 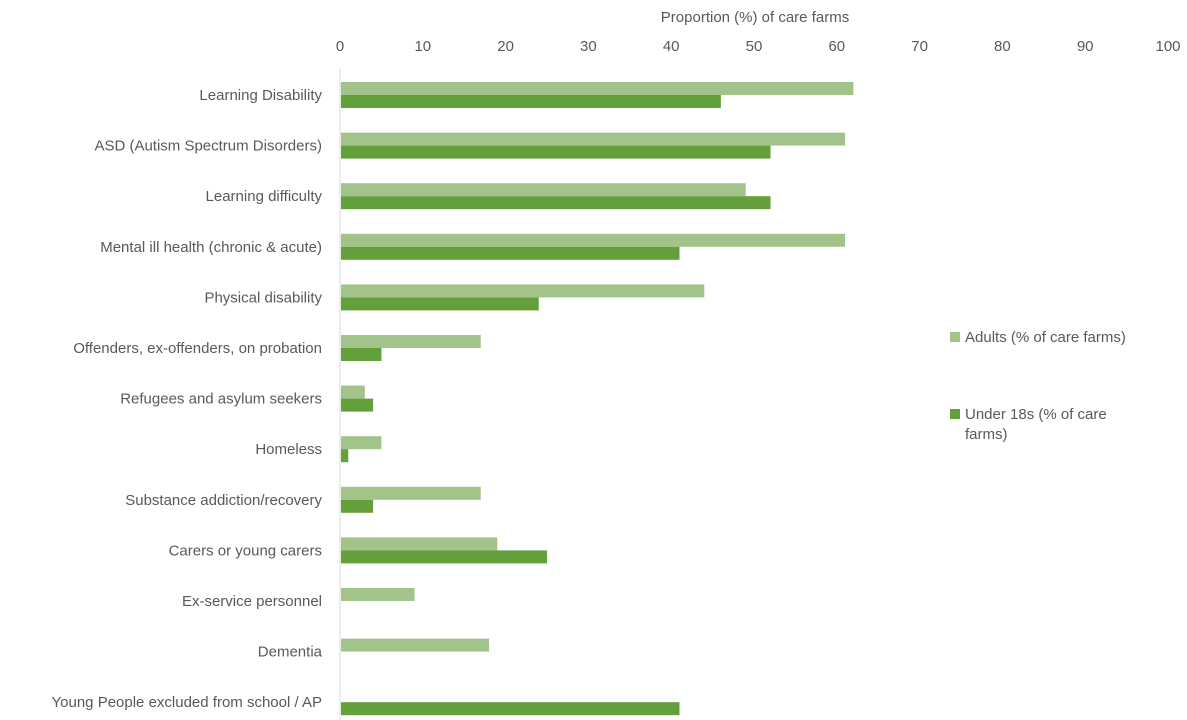 What do you see at coordinates (288, 449) in the screenshot?
I see `category-label: Homeless` at bounding box center [288, 449].